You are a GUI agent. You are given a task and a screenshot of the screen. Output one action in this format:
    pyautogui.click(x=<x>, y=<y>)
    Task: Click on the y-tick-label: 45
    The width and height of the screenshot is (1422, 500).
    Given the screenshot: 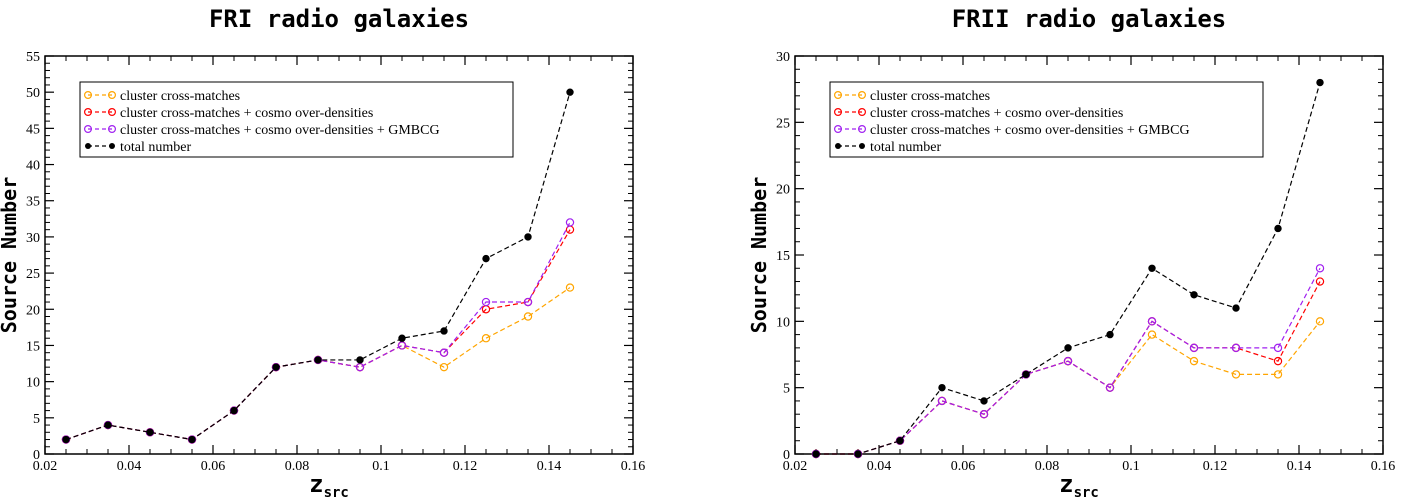 What is the action you would take?
    pyautogui.click(x=33, y=129)
    